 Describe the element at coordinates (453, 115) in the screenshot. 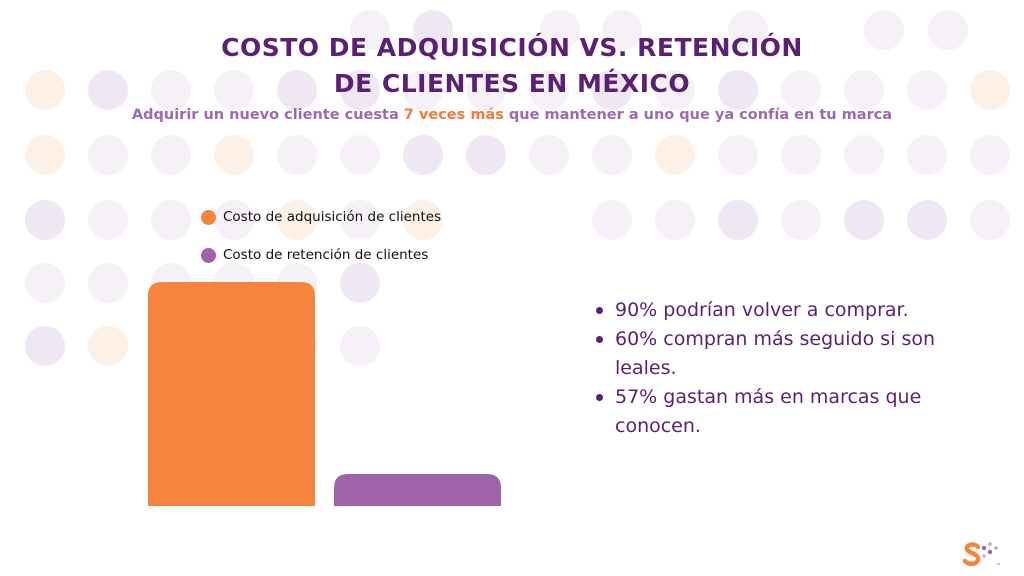

I see `subtitle-highlight: 7 veces más` at that location.